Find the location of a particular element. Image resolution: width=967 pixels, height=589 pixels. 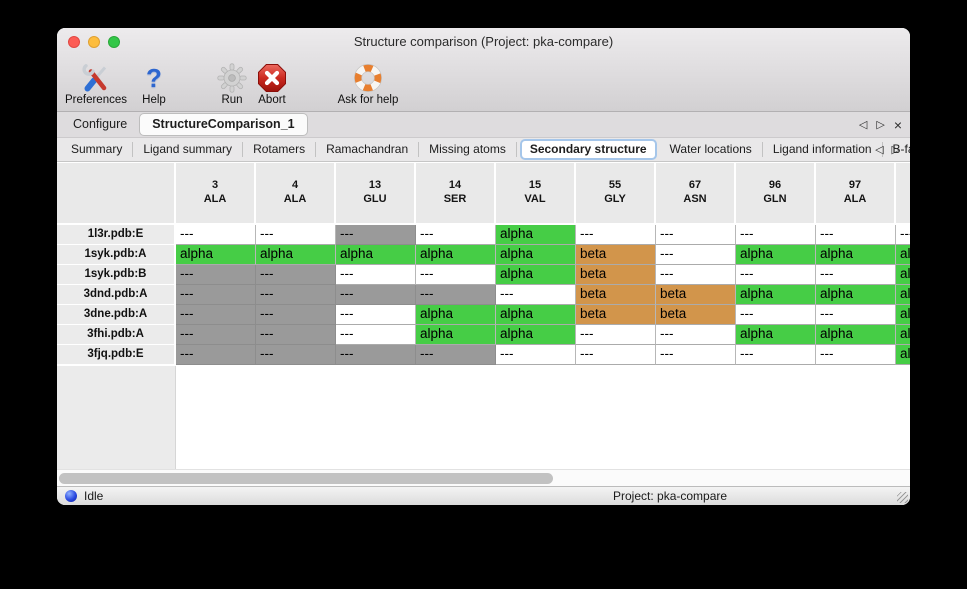

tab-scroll-right-icon: ▷ is located at coordinates (880, 125).